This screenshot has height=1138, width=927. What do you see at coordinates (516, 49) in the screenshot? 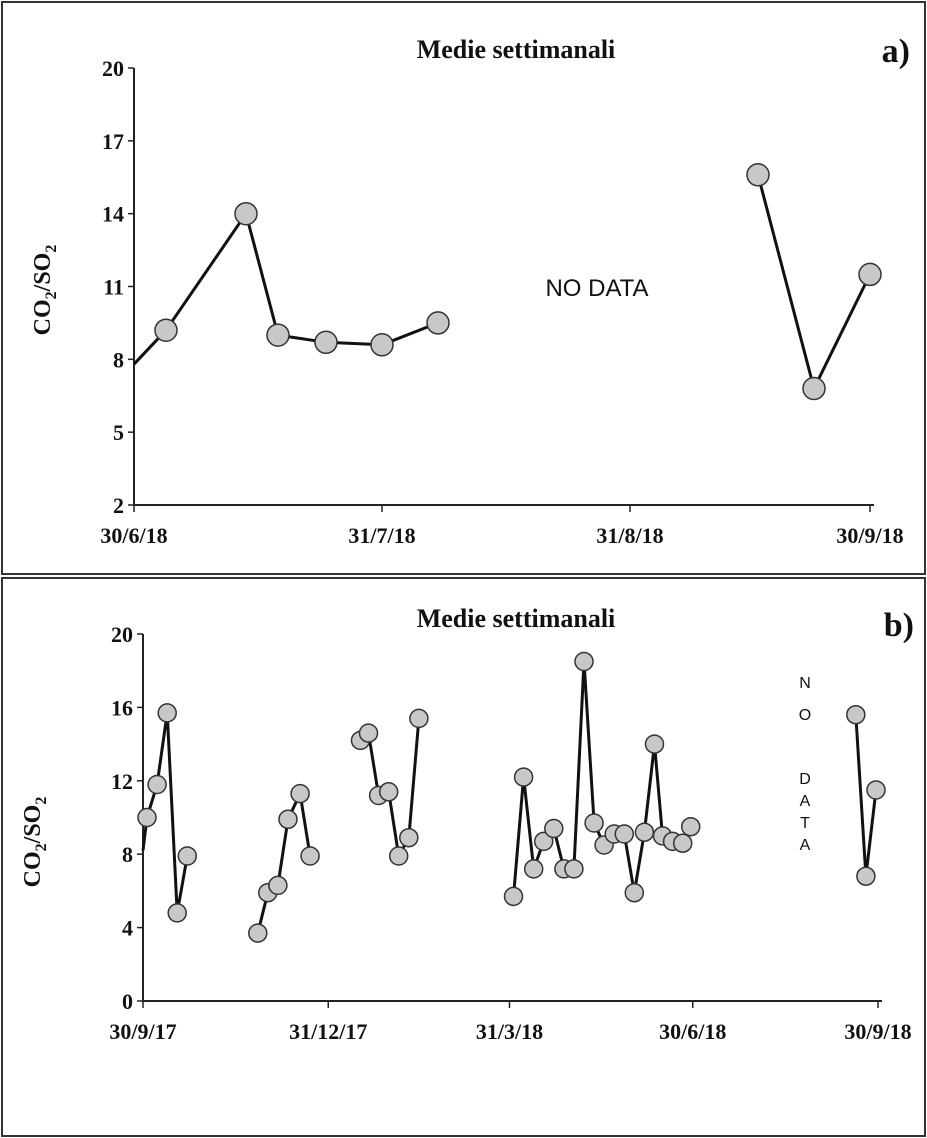
I see `panel-a-title: Medie settimanali` at bounding box center [516, 49].